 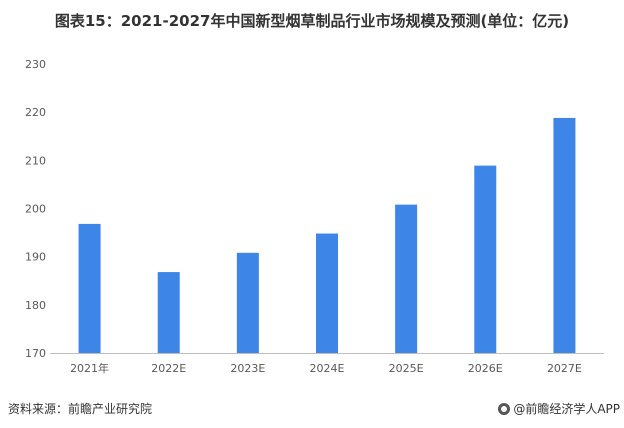 What do you see at coordinates (35, 257) in the screenshot?
I see `y-tick-label: 190` at bounding box center [35, 257].